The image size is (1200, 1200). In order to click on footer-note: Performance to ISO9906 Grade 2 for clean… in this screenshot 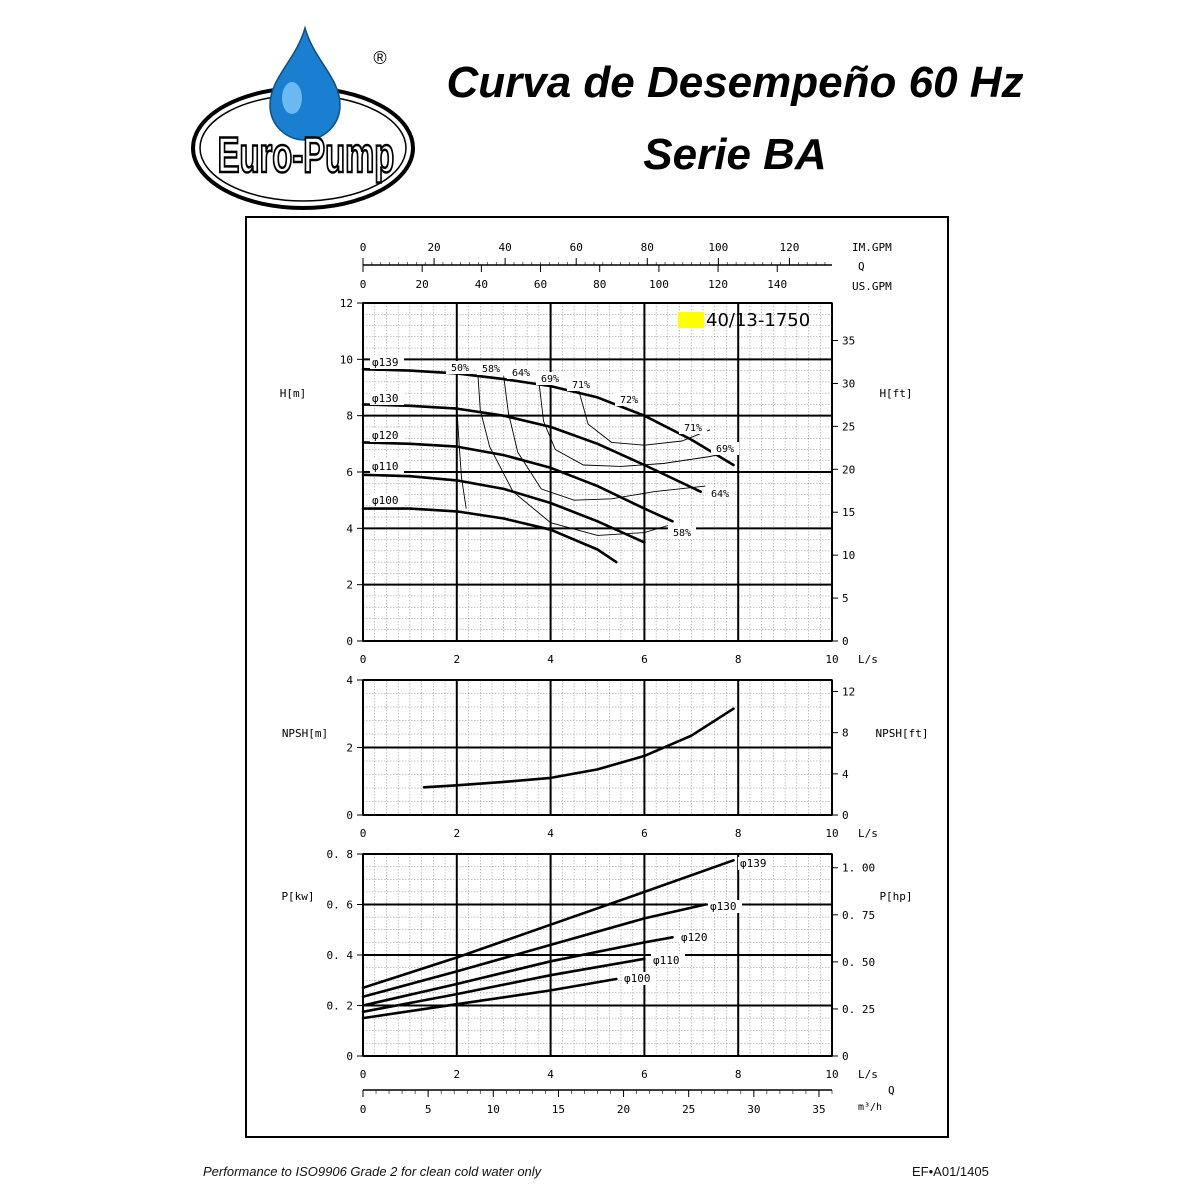, I will do `click(372, 1171)`.